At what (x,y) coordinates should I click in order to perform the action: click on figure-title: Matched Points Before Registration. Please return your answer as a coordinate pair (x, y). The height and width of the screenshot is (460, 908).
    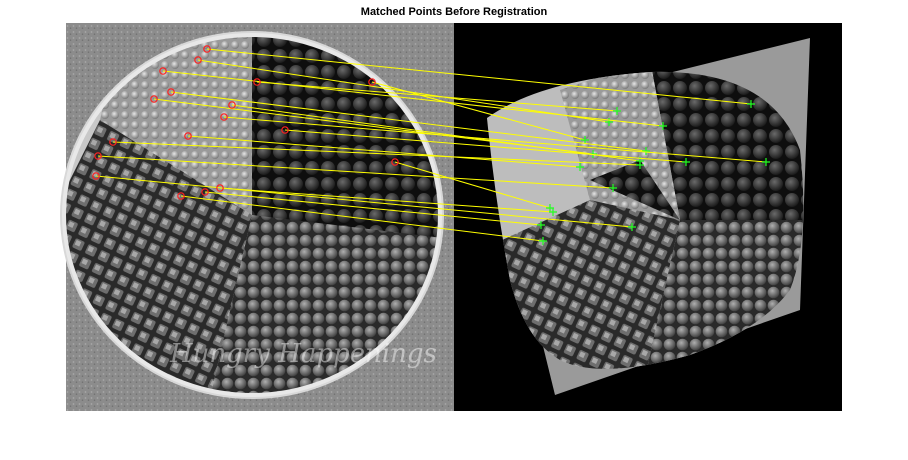
    Looking at the image, I should click on (454, 12).